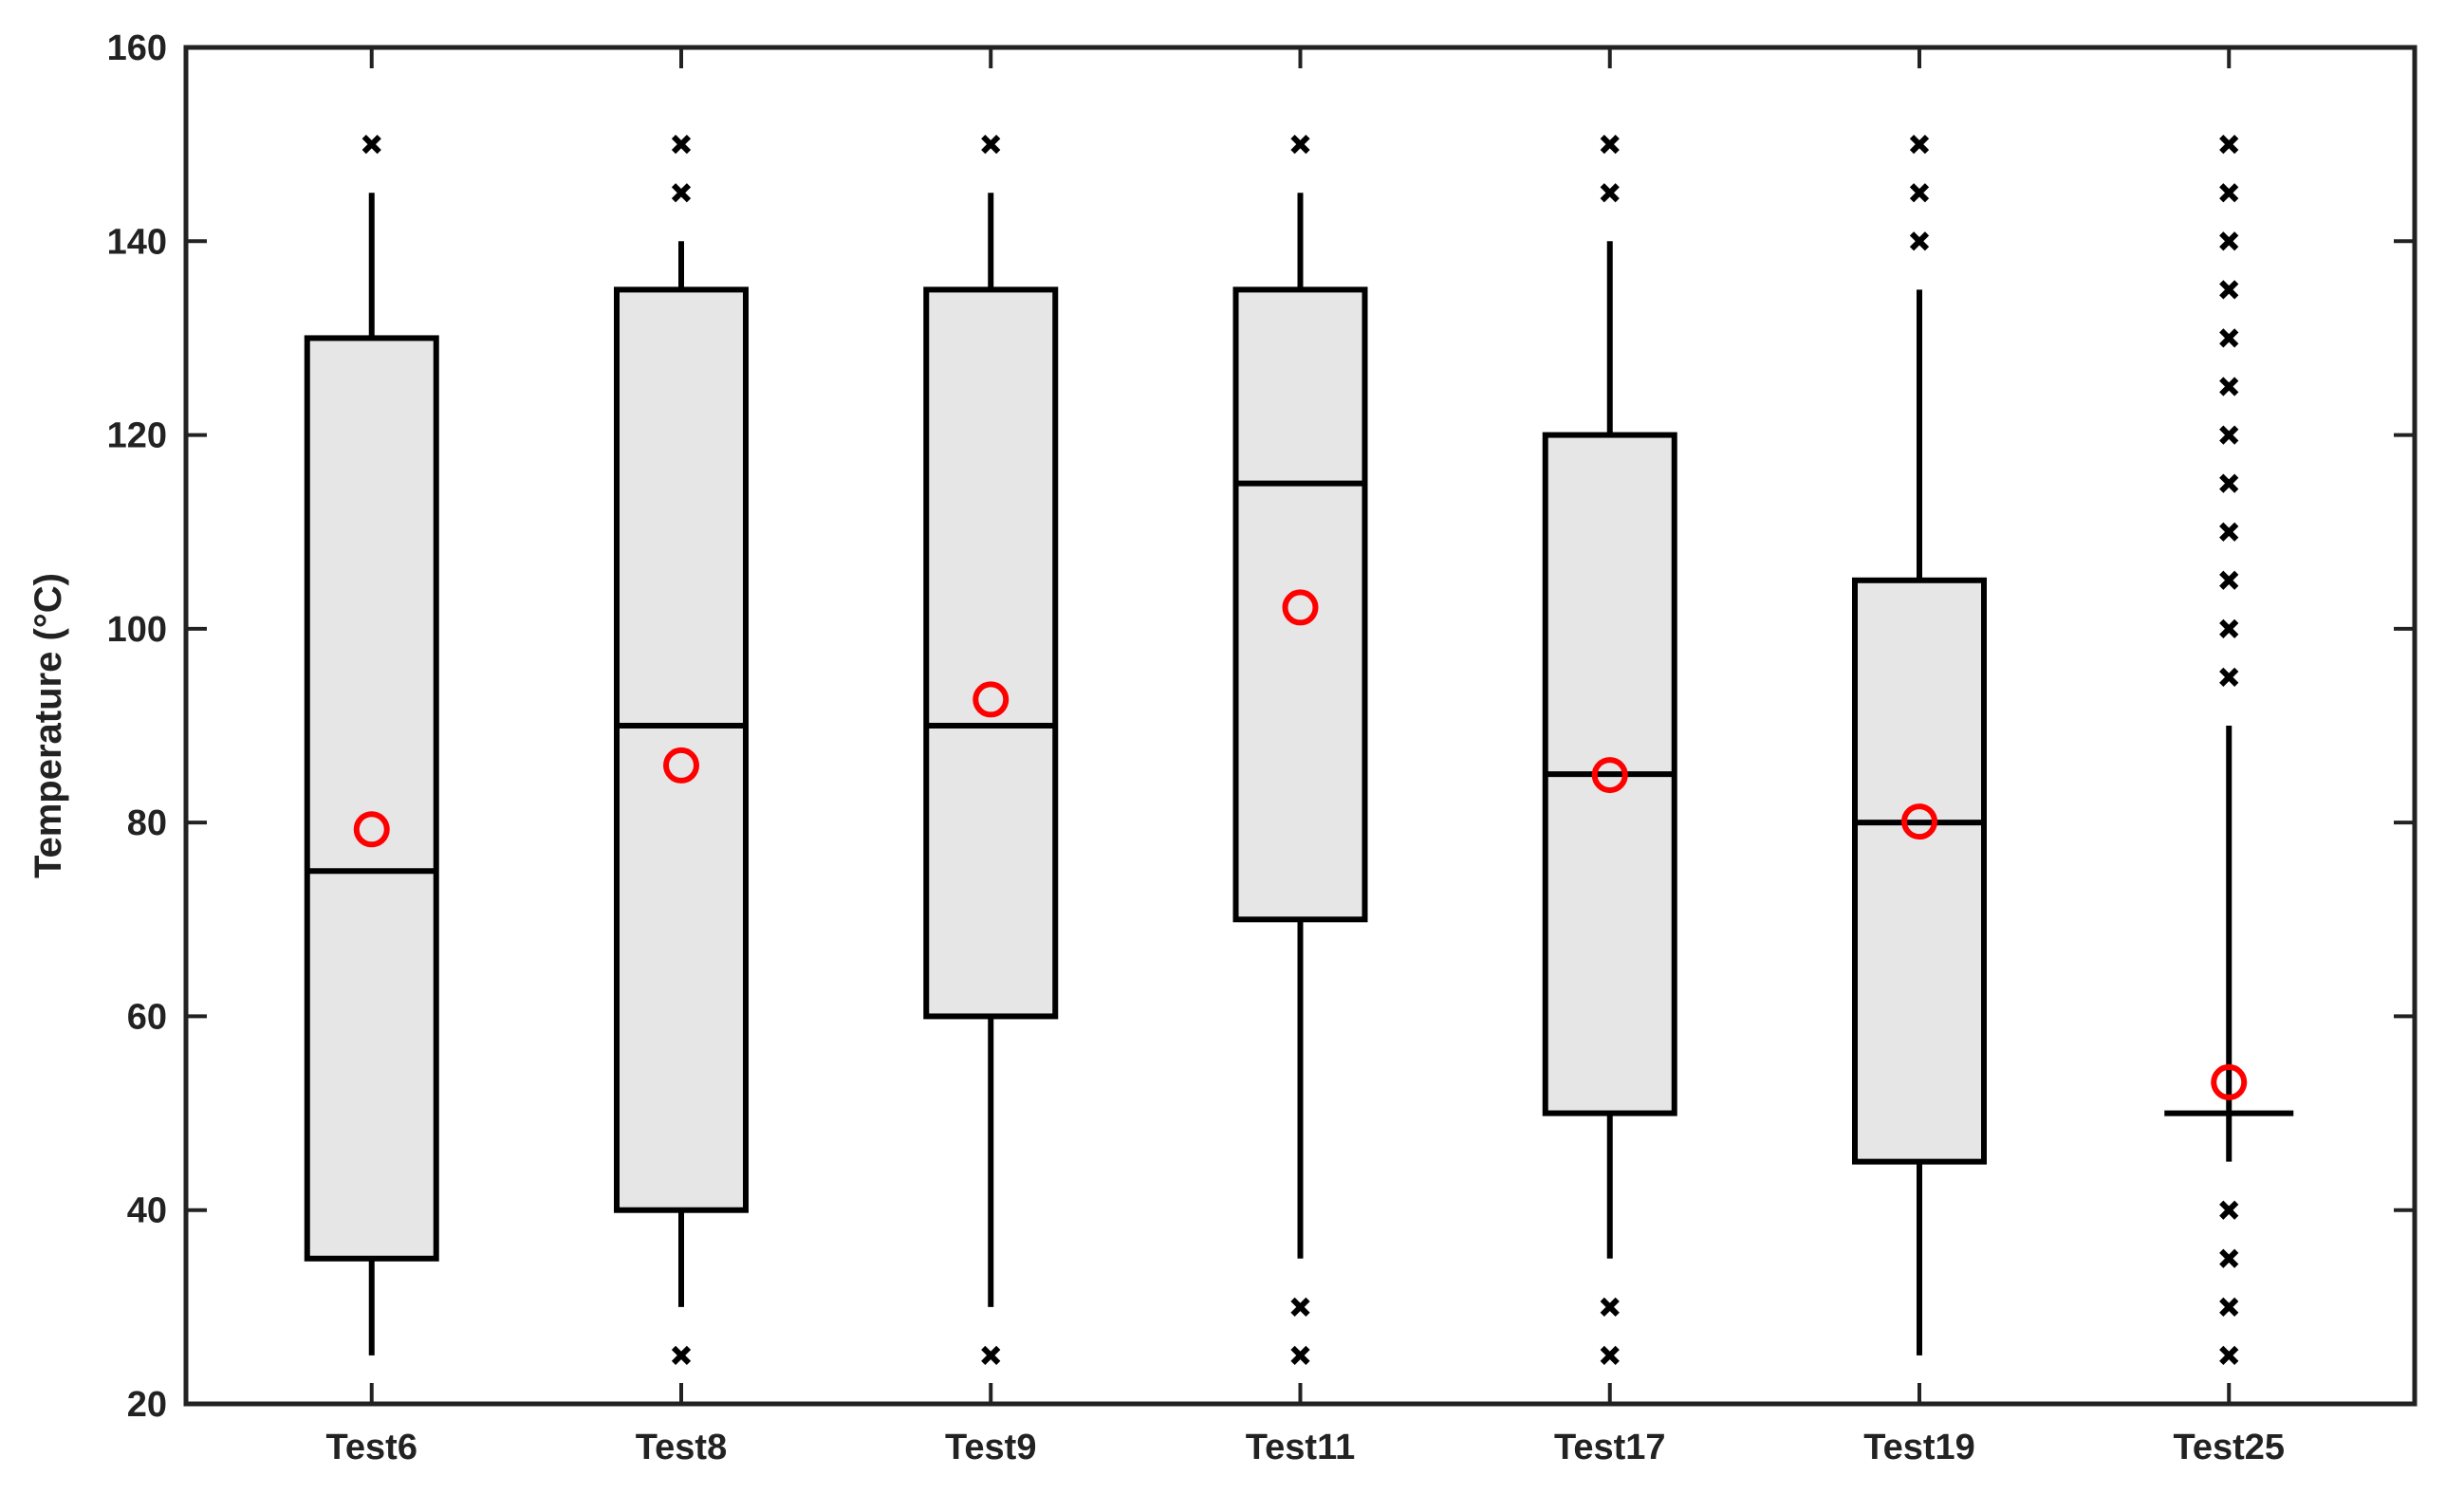 Image resolution: width=2464 pixels, height=1494 pixels. What do you see at coordinates (137, 48) in the screenshot?
I see `y-tick-label: 160` at bounding box center [137, 48].